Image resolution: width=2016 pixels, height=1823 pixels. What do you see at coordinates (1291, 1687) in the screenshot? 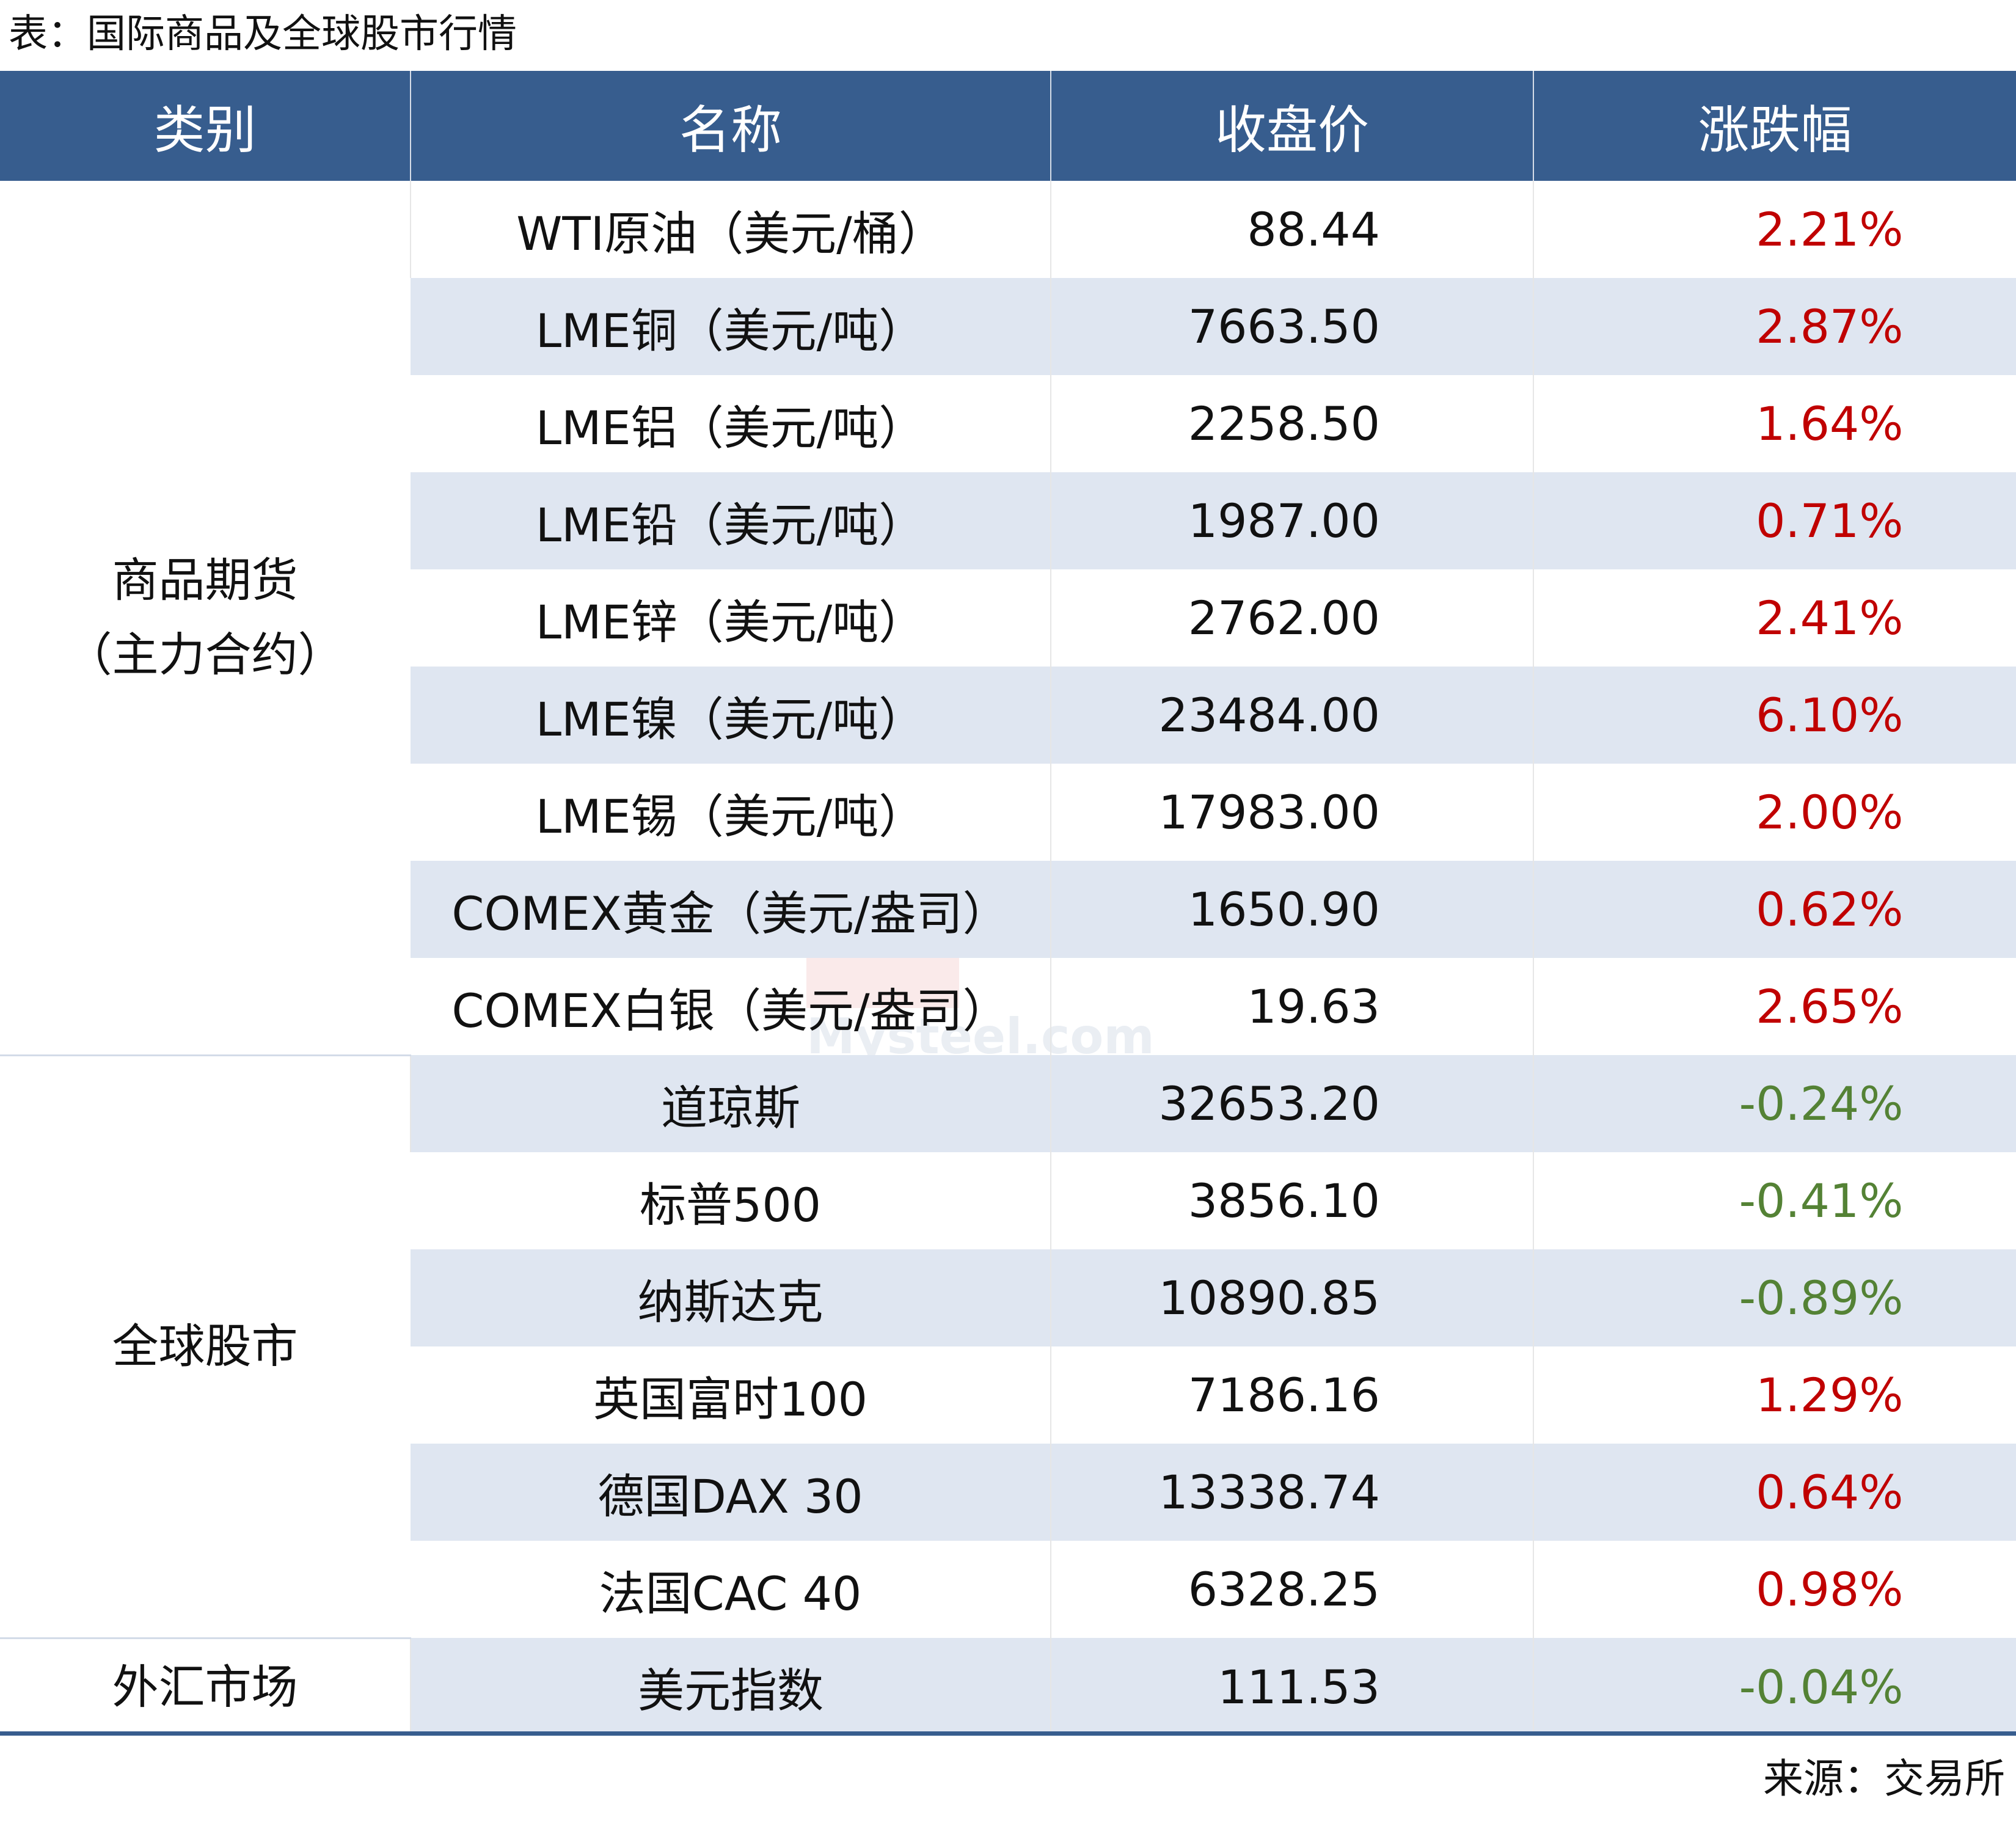
I see `close-price: 111.53` at bounding box center [1291, 1687].